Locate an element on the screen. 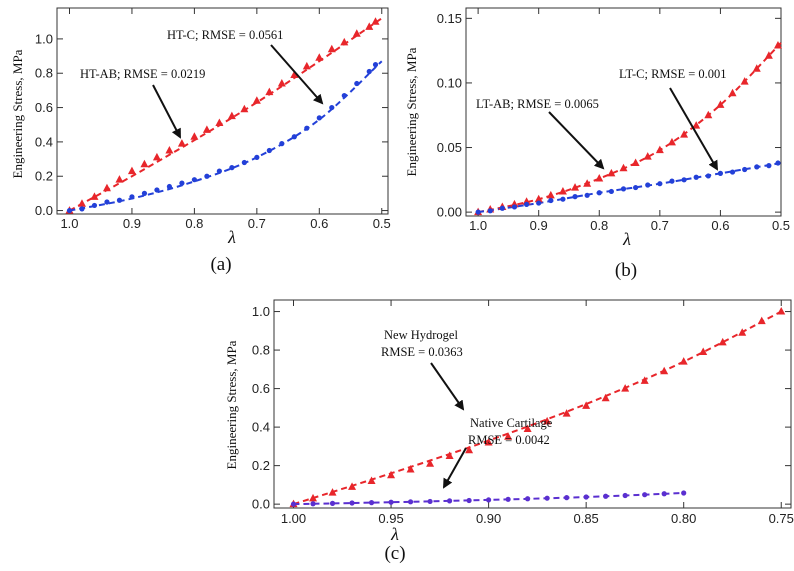 The height and width of the screenshot is (571, 794). panel-a-xtick-label: 0.7 is located at coordinates (257, 223).